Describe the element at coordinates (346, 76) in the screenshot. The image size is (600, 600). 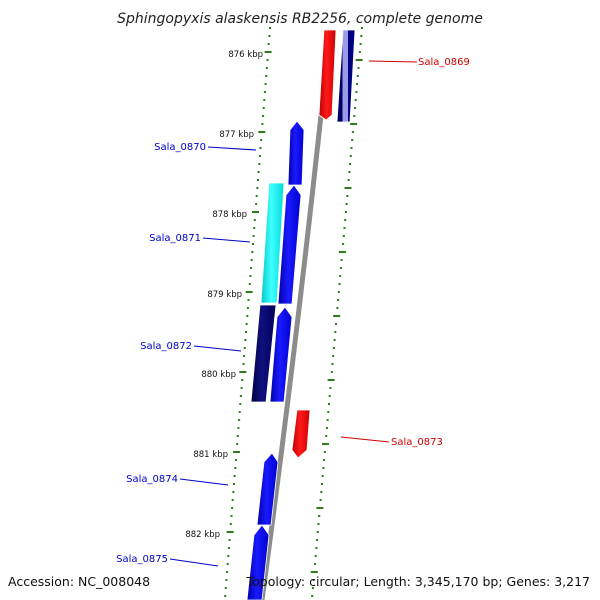
I see `gene-sala-0869-partner` at that location.